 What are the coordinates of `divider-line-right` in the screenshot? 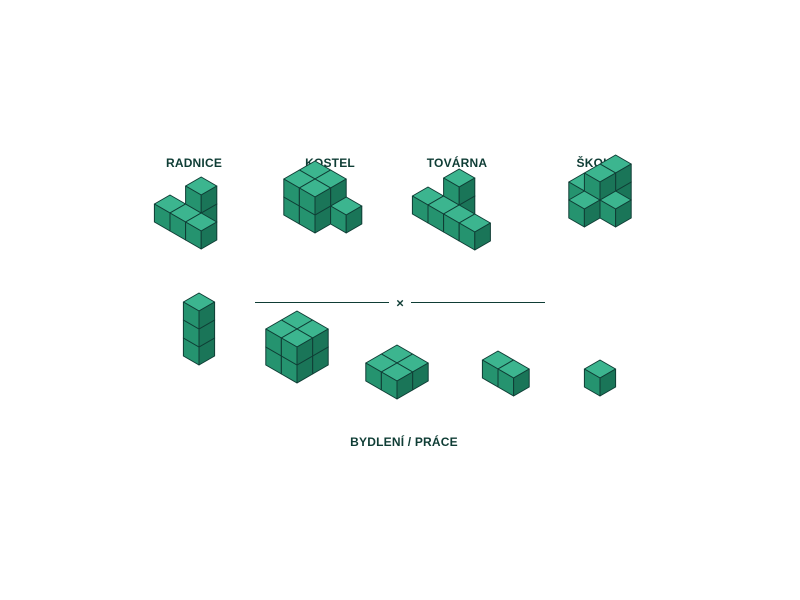 It's located at (478, 302).